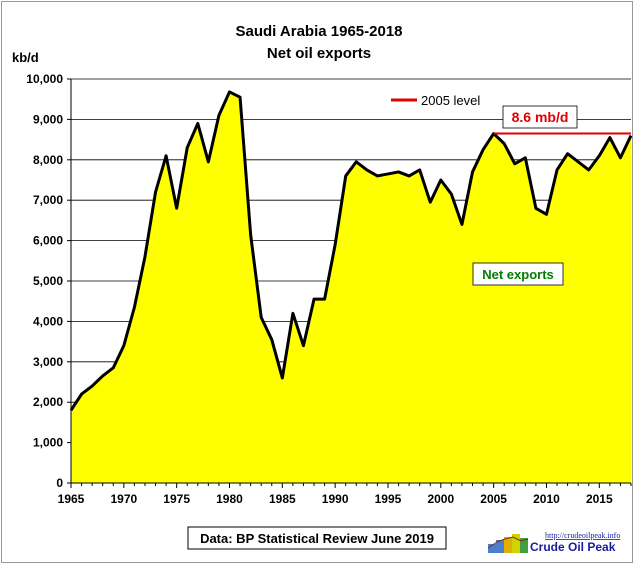 The width and height of the screenshot is (638, 567). I want to click on x-tick-label: 1980, so click(229, 499).